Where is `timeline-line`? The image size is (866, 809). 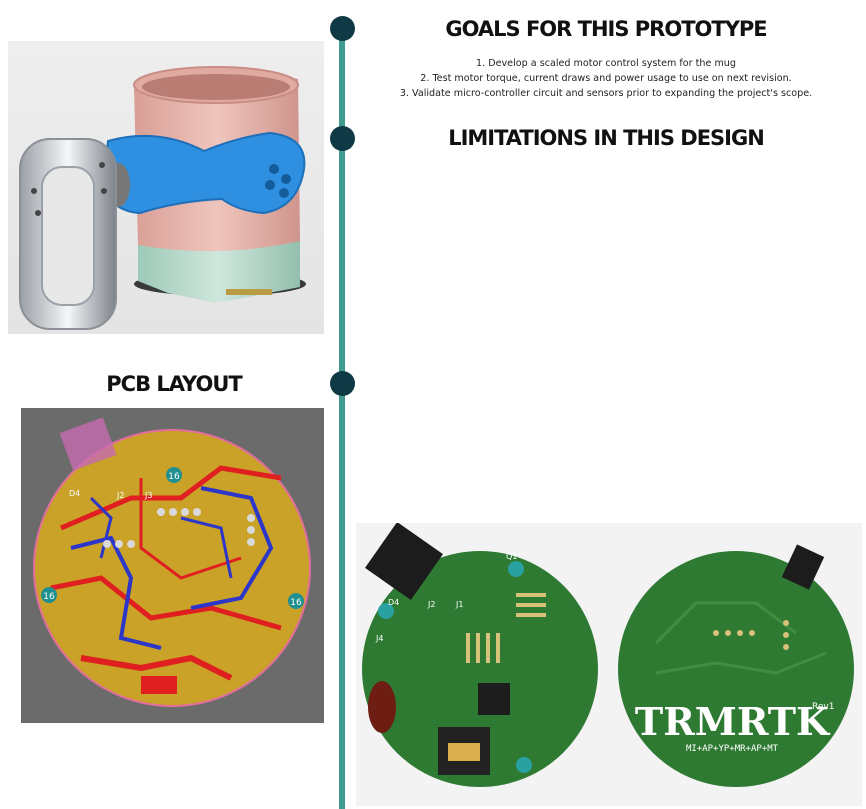 timeline-line is located at coordinates (342, 418).